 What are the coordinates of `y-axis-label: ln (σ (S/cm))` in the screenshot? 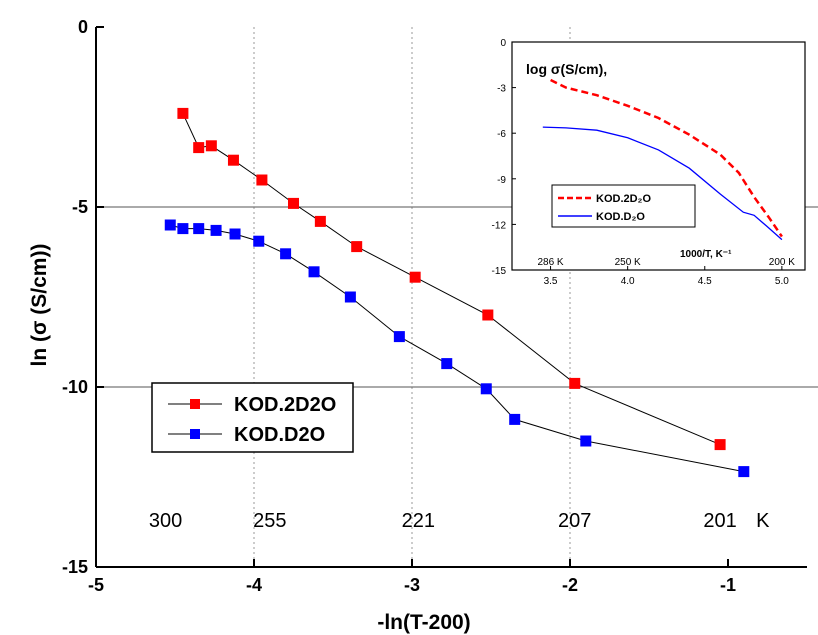 It's located at (39, 305).